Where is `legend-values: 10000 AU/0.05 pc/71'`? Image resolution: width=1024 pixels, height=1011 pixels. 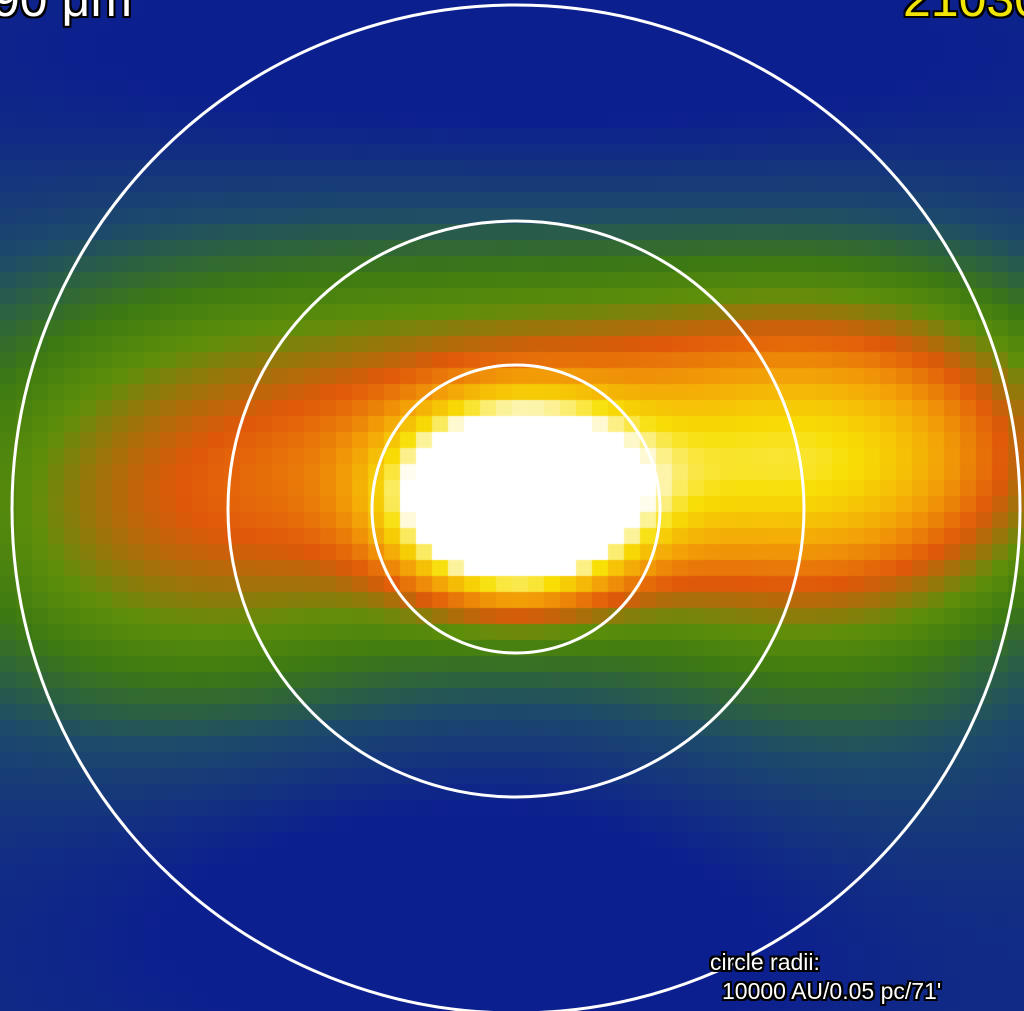
legend-values: 10000 AU/0.05 pc/71' is located at coordinates (832, 991).